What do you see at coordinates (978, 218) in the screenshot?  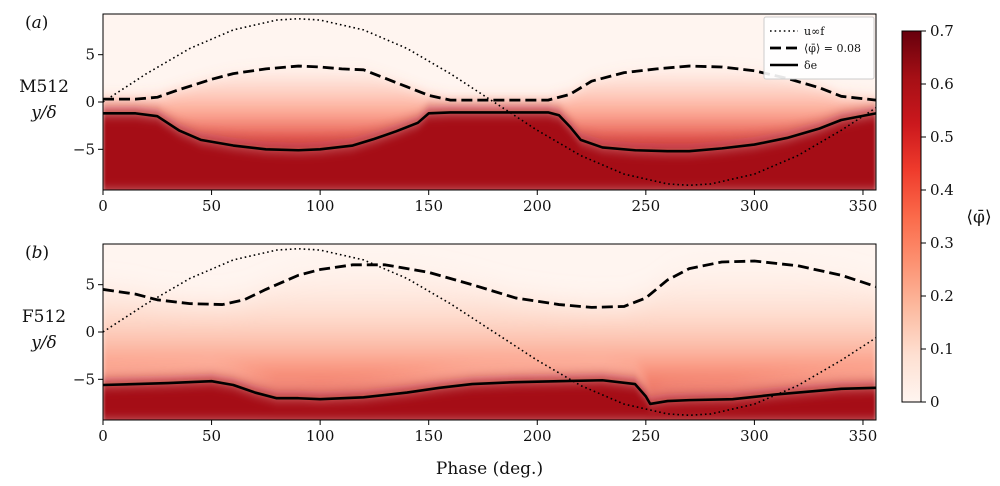 I see `colorbar-title: ⟨φ̄⟩` at bounding box center [978, 218].